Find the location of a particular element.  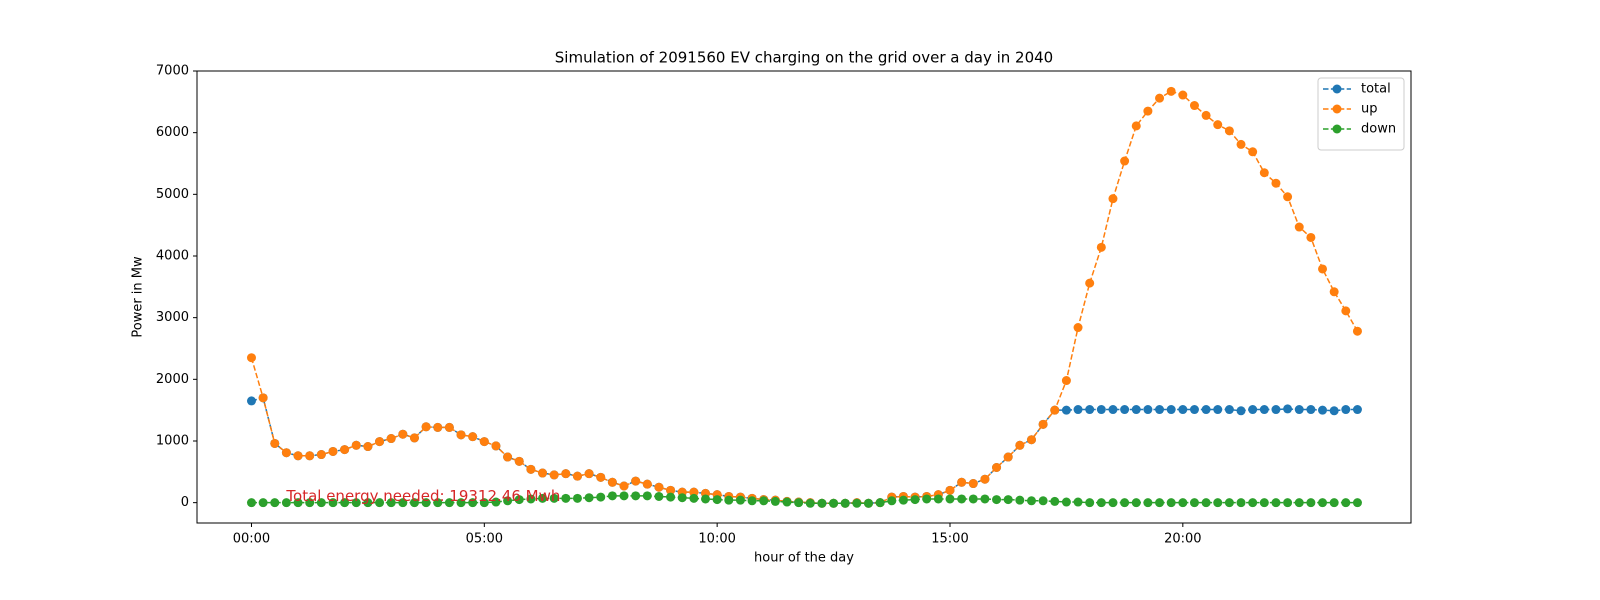

x-tick-label: 05:00 is located at coordinates (484, 539).